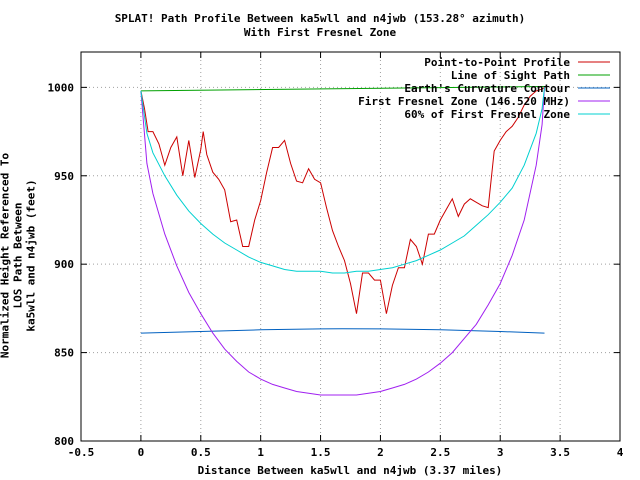 The image size is (640, 480). What do you see at coordinates (320, 32) in the screenshot?
I see `chart-subtitle: With First Fresnel Zone` at bounding box center [320, 32].